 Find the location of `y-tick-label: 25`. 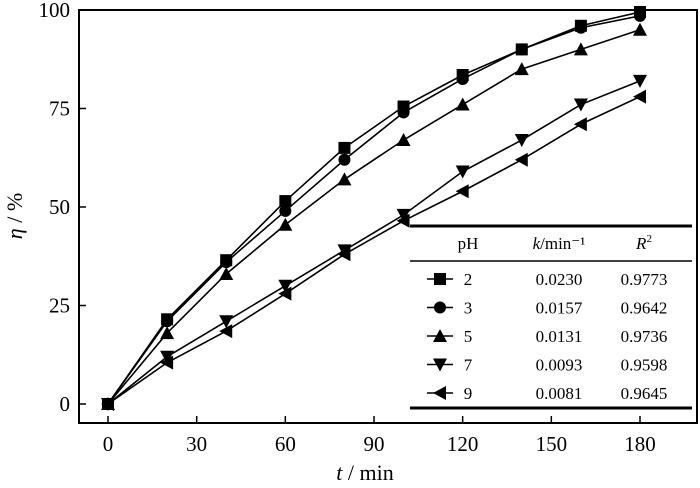

y-tick-label: 25 is located at coordinates (59, 306).